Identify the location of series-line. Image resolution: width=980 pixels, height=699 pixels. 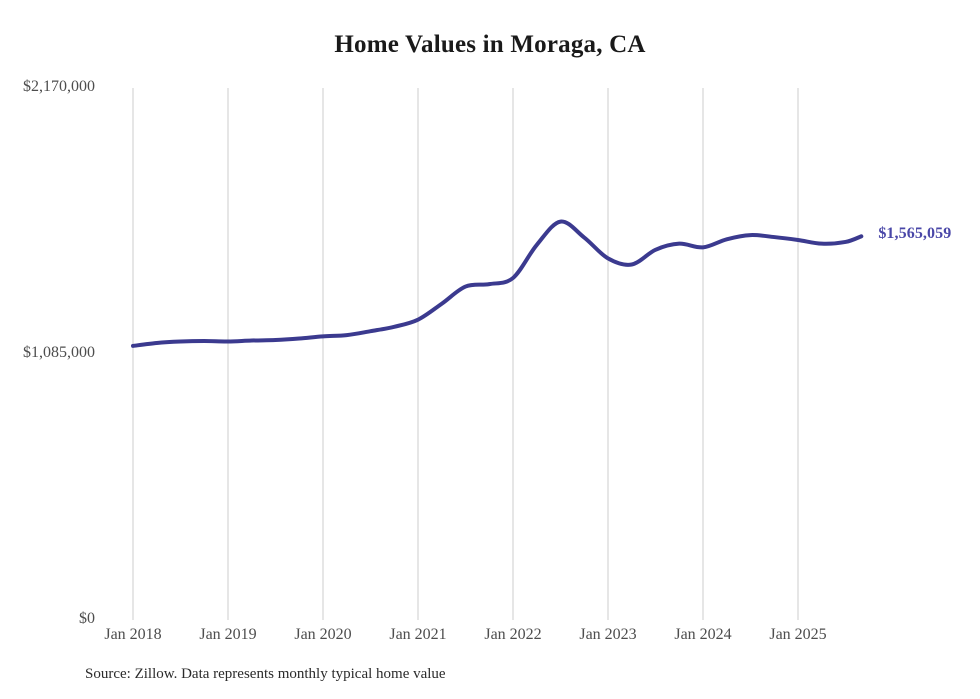
(497, 283).